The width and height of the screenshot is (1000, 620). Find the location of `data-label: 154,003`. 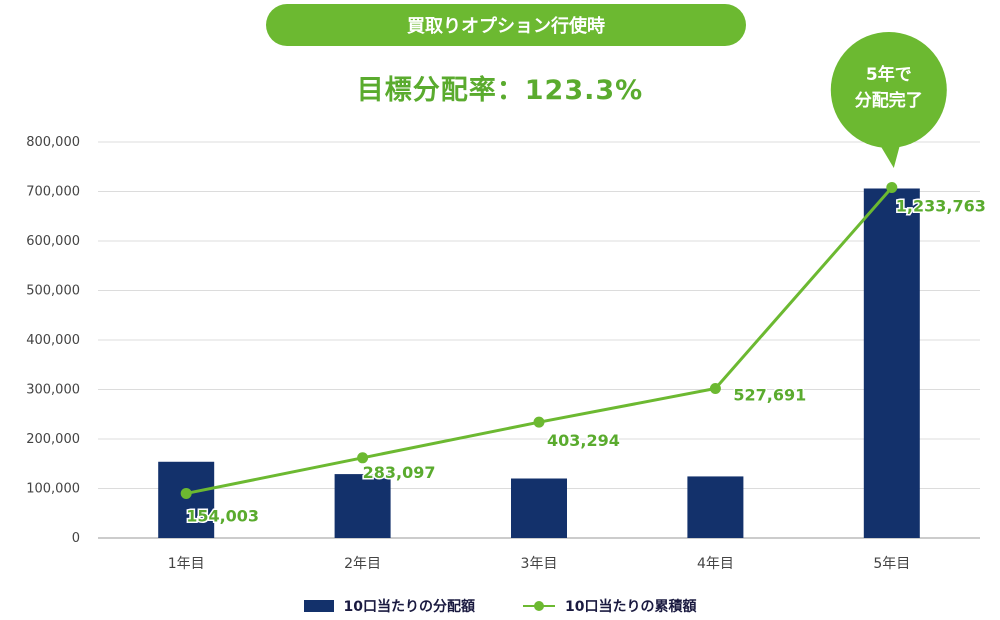

data-label: 154,003 is located at coordinates (222, 515).